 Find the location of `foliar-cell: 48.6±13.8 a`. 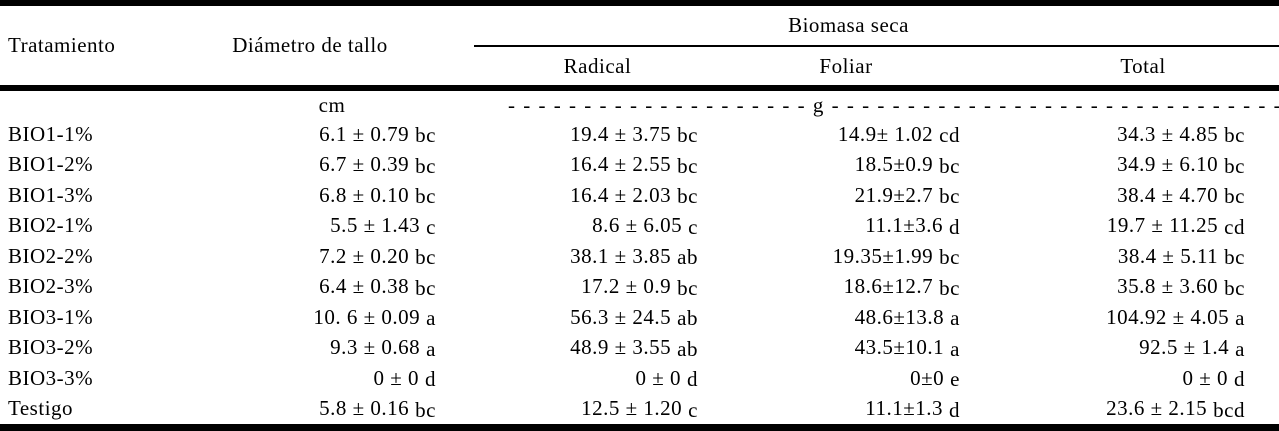

foliar-cell: 48.6±13.8 a is located at coordinates (846, 318).